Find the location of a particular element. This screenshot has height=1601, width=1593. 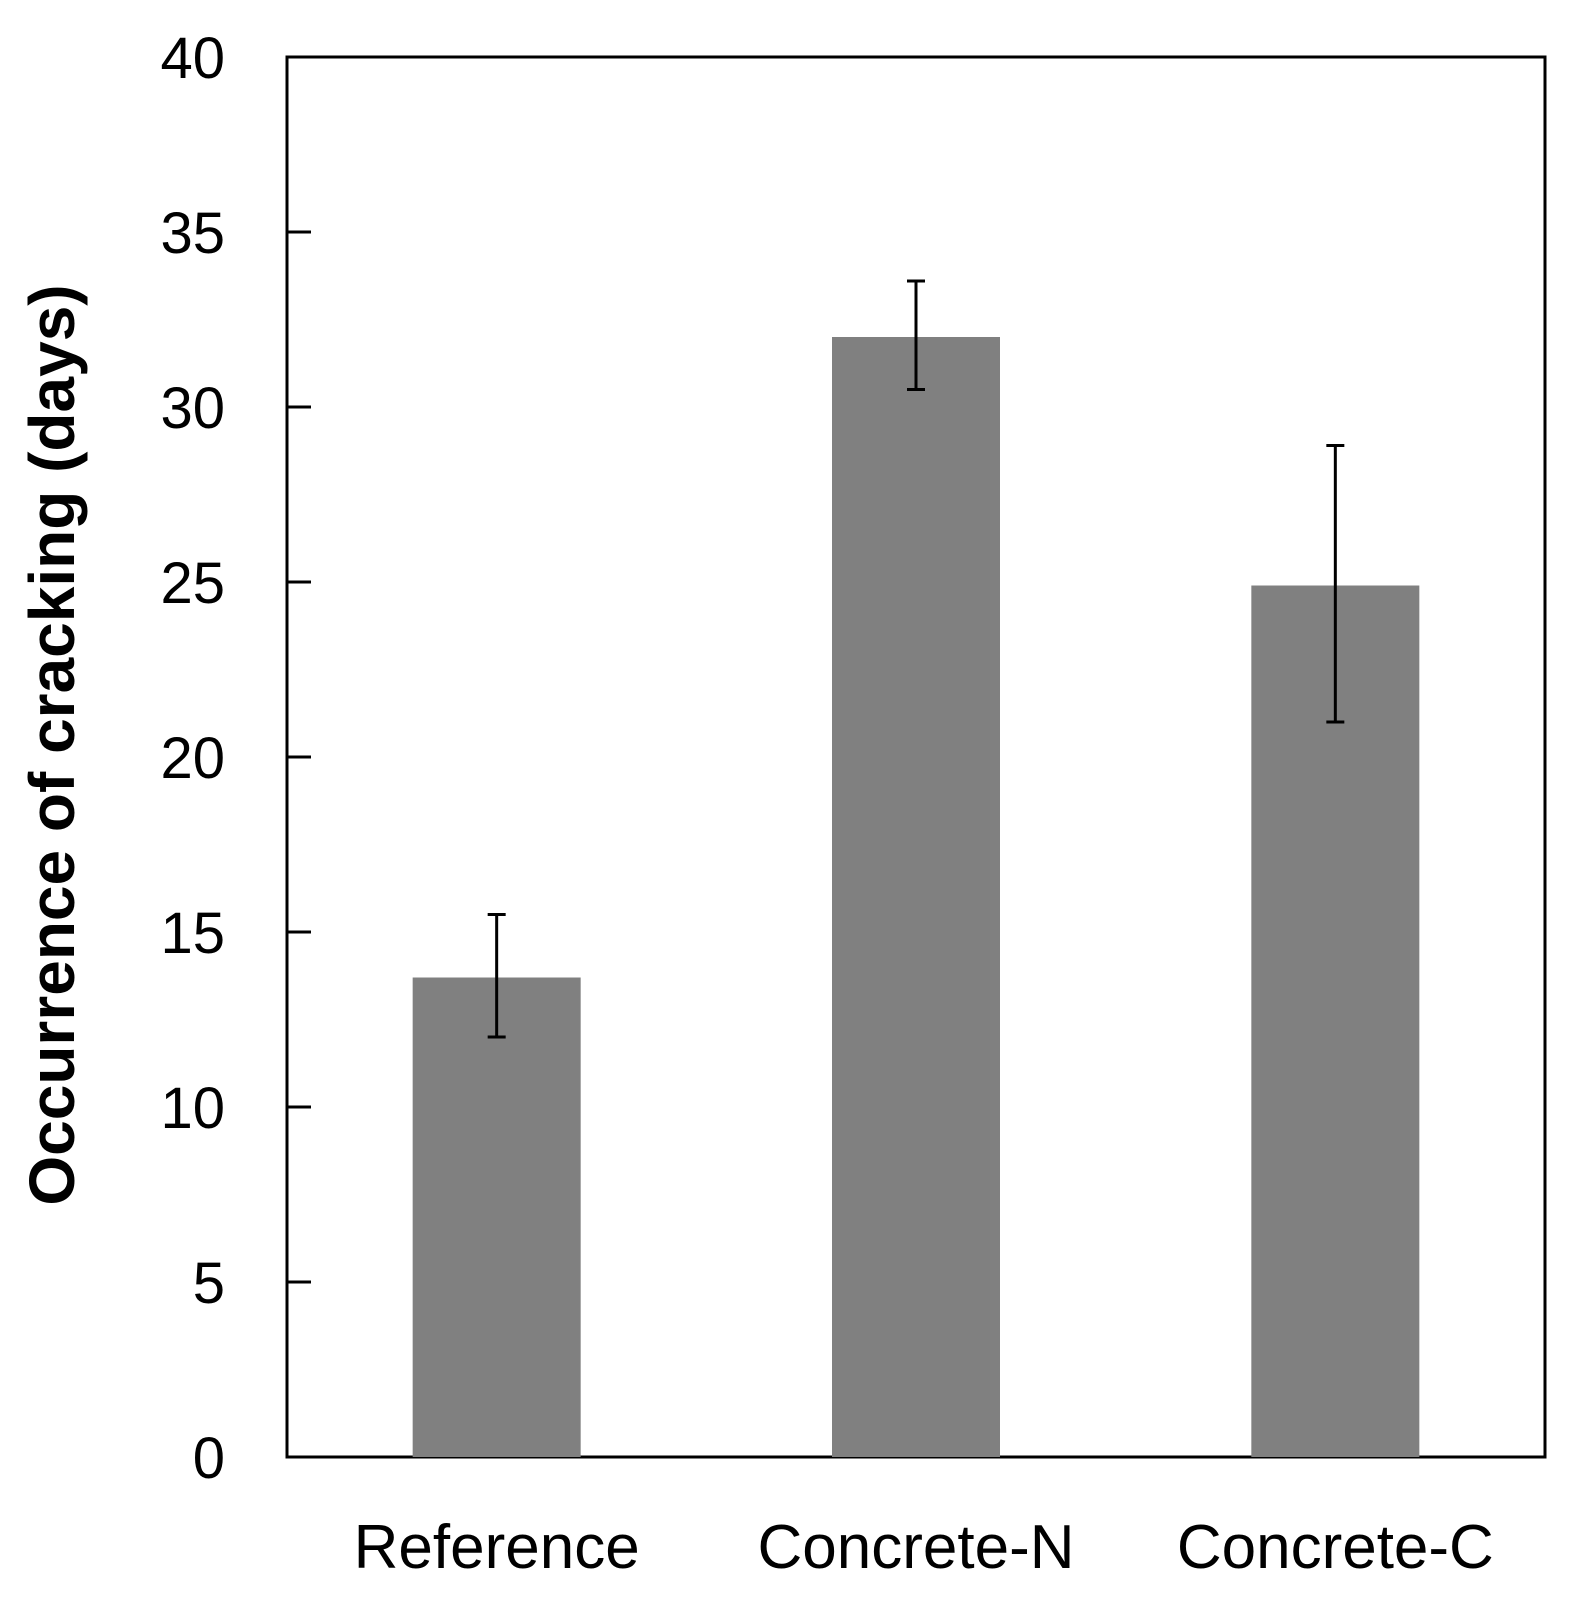

x-category-label: Reference is located at coordinates (497, 1547).